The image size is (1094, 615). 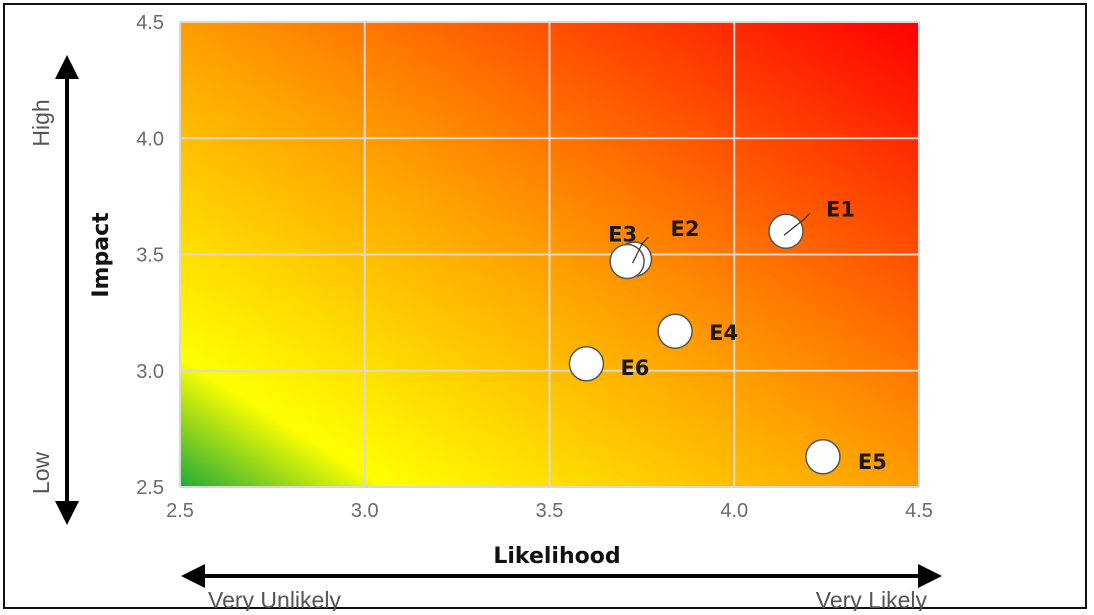 What do you see at coordinates (872, 599) in the screenshot?
I see `very-likely-label: Very Likely` at bounding box center [872, 599].